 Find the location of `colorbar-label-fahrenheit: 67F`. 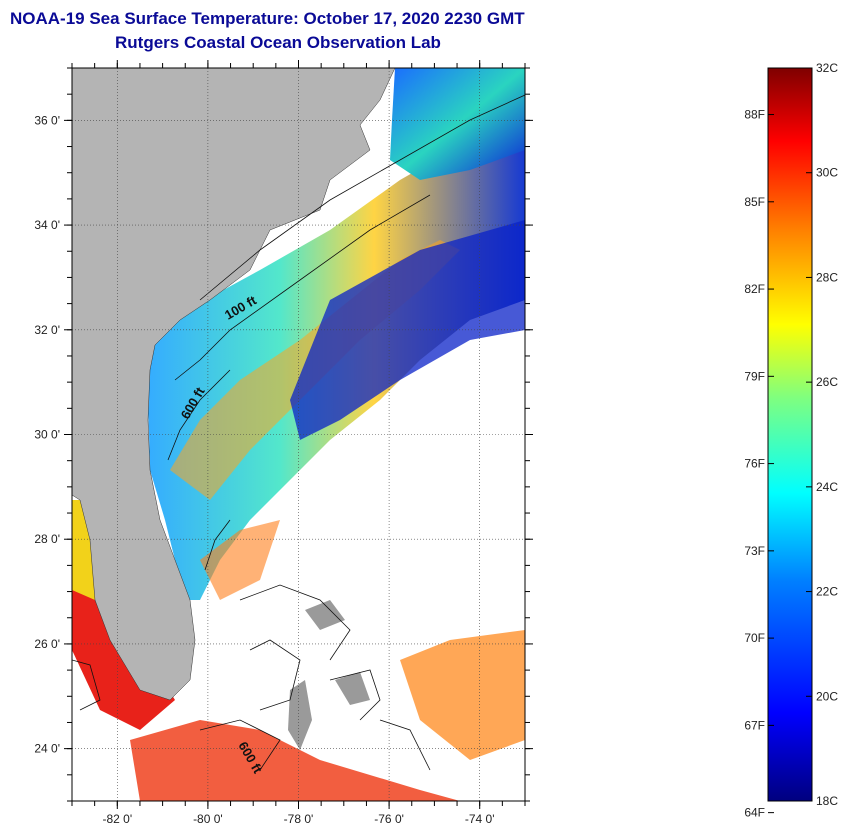

colorbar-label-fahrenheit: 67F is located at coordinates (754, 725).